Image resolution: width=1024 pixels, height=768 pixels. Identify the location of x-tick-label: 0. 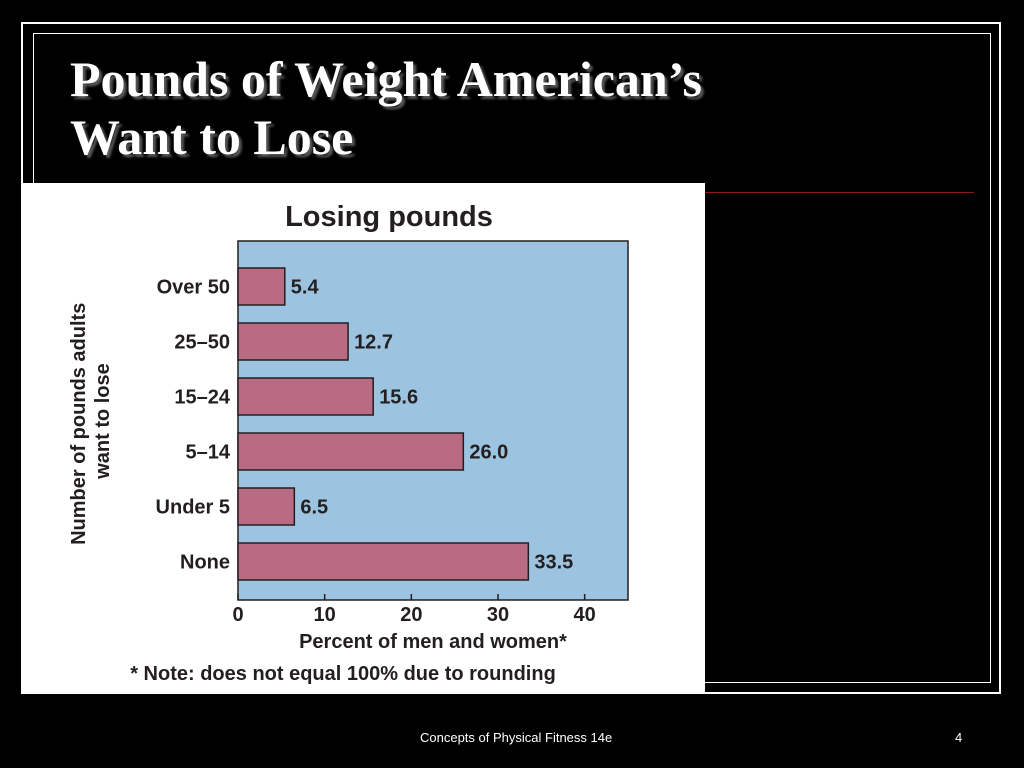
(237, 615).